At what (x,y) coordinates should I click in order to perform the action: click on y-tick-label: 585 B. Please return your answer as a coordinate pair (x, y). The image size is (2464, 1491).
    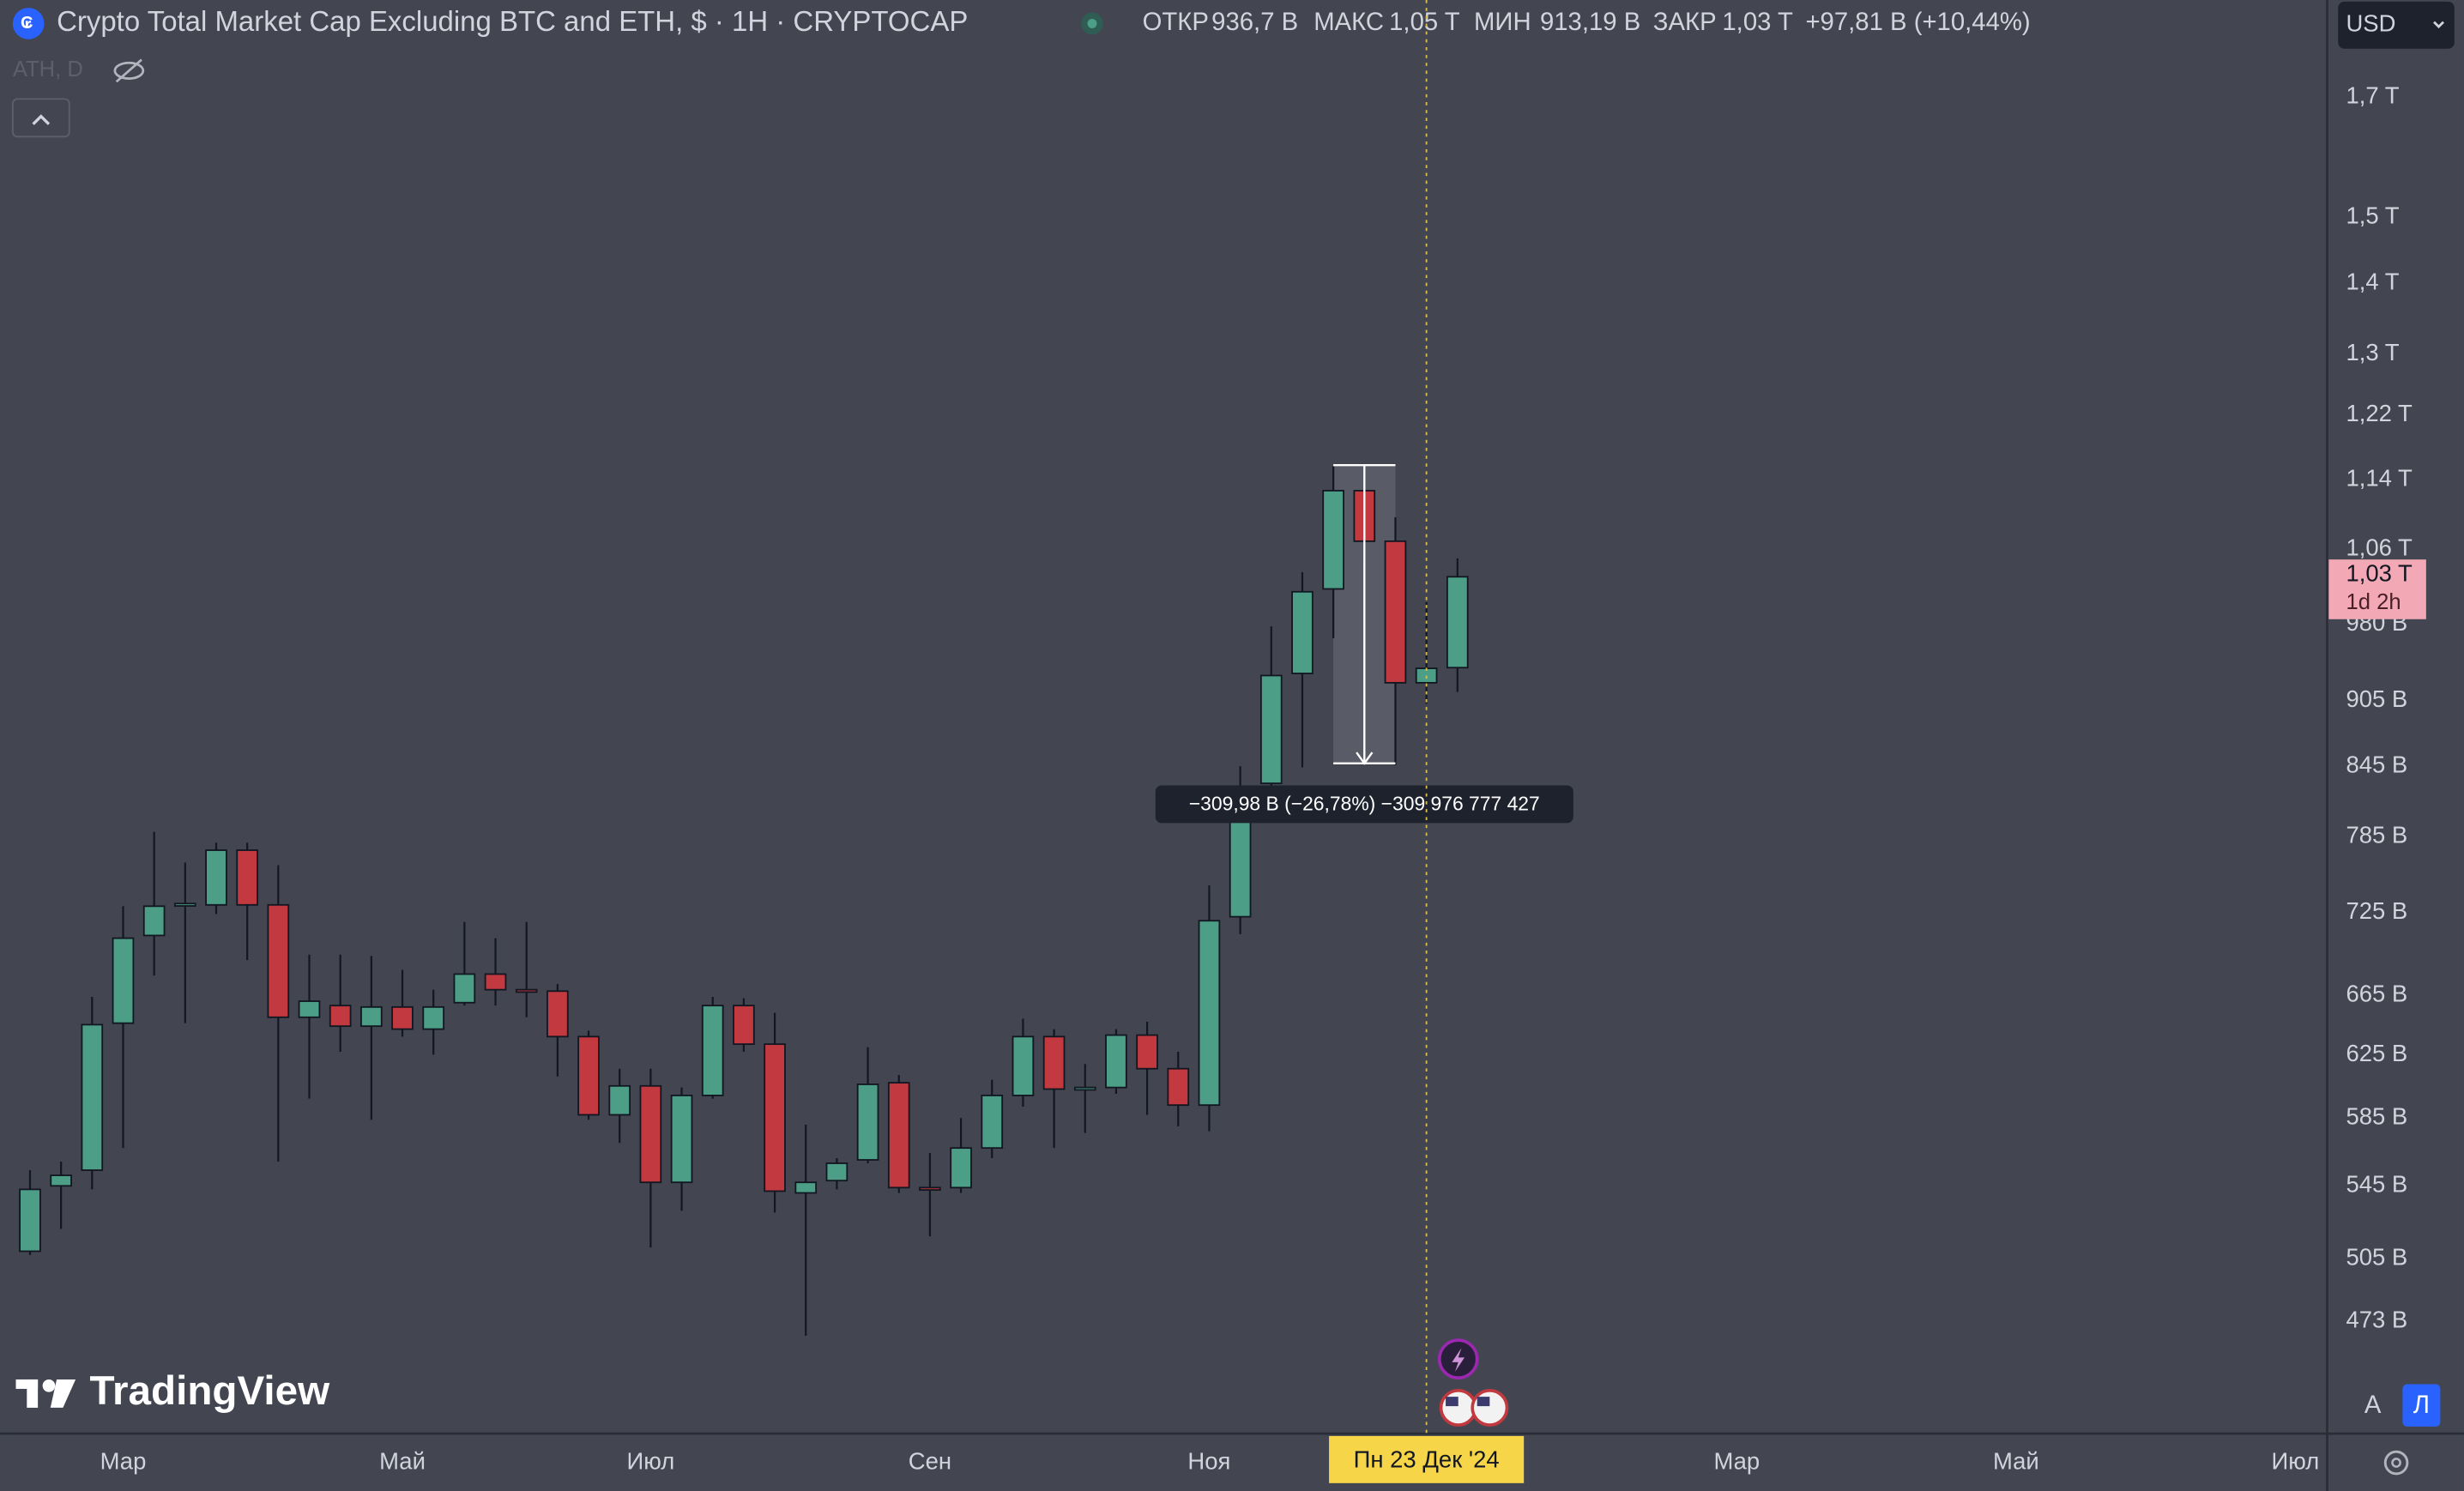
    Looking at the image, I should click on (2376, 1116).